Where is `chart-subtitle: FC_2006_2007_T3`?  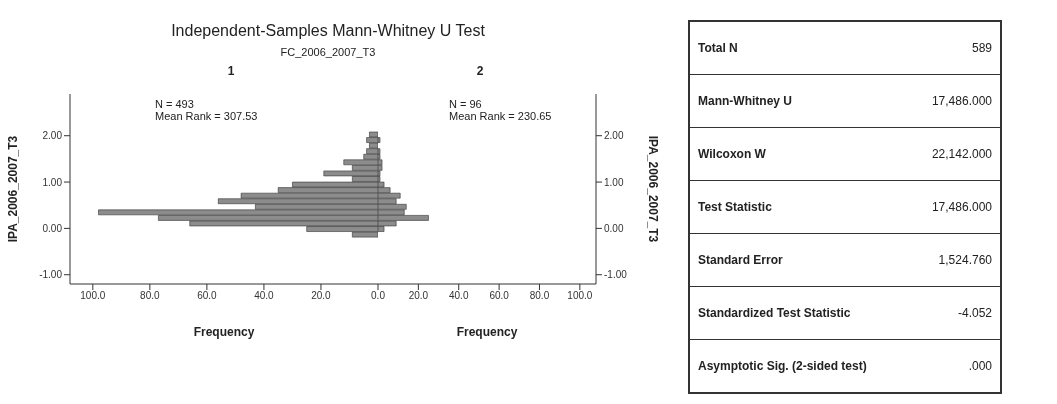 chart-subtitle: FC_2006_2007_T3 is located at coordinates (328, 52).